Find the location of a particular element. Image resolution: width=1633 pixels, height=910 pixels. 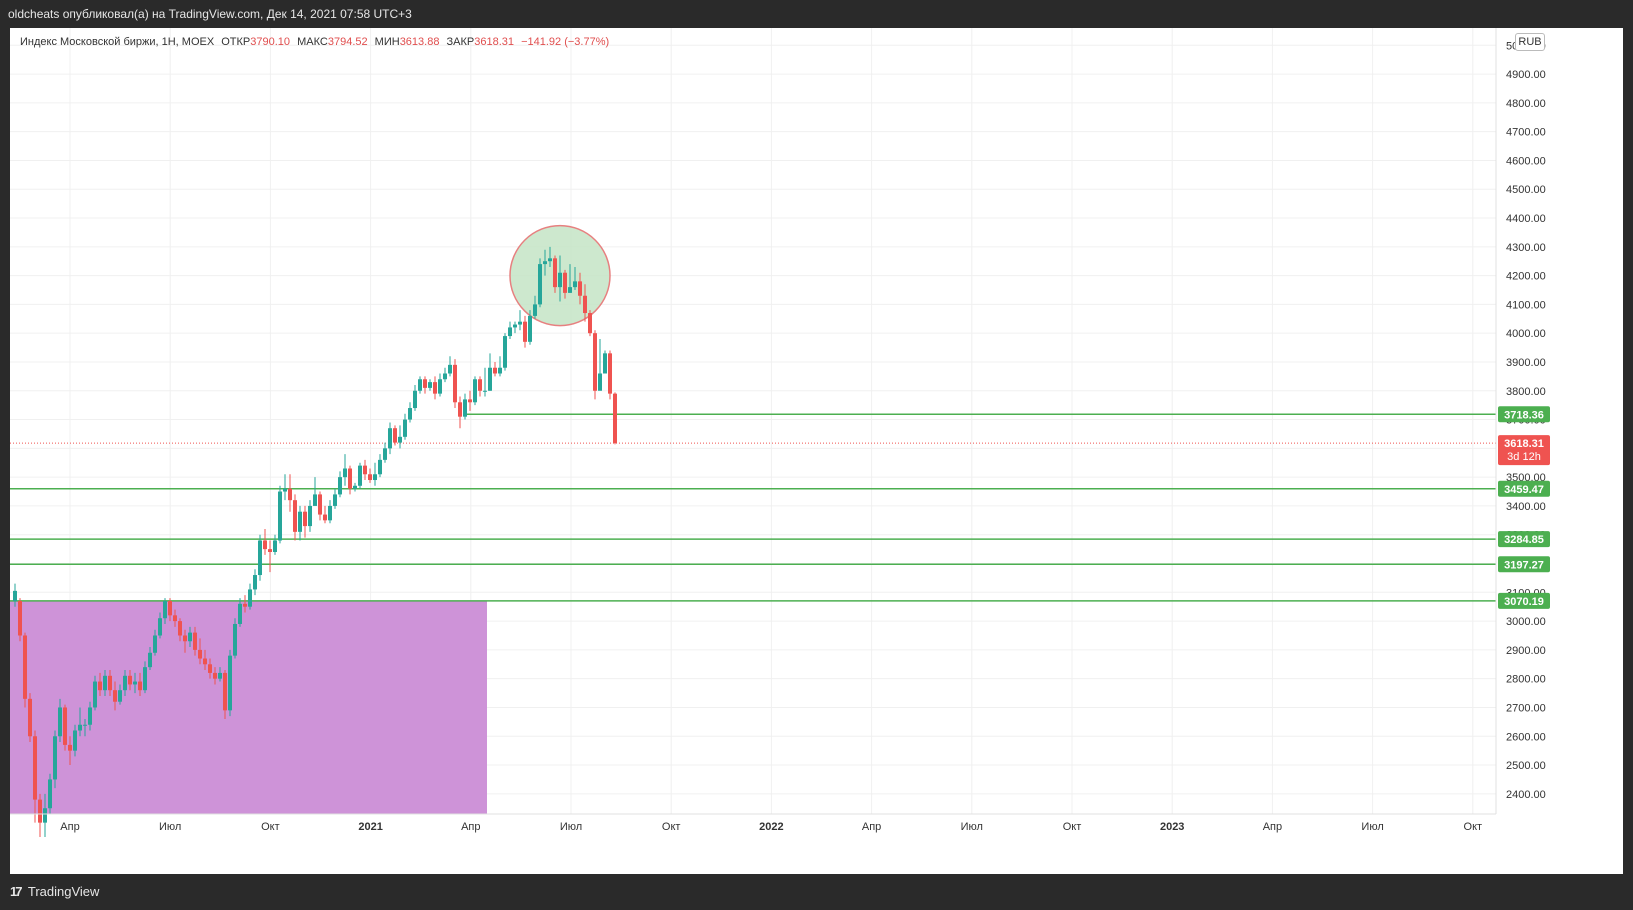

price-tick-label: 3900.00 is located at coordinates (1526, 363).